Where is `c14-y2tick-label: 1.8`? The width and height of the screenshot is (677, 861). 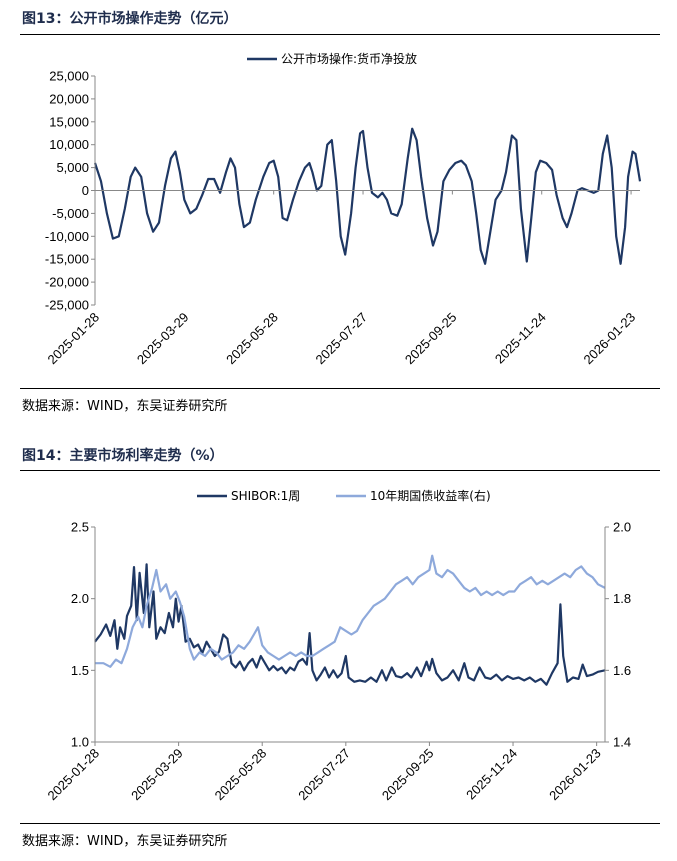
c14-y2tick-label: 1.8 is located at coordinates (622, 598).